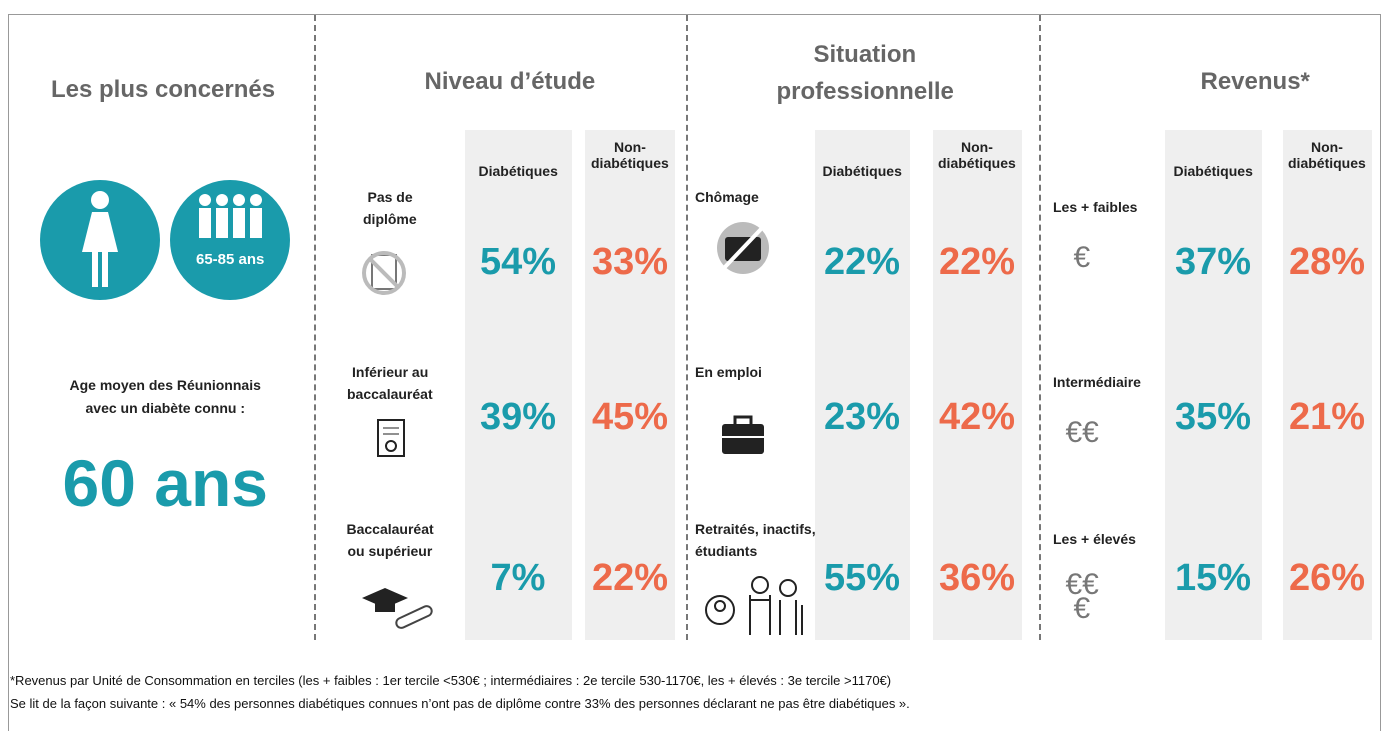 The width and height of the screenshot is (1387, 731). What do you see at coordinates (518, 262) in the screenshot?
I see `diabetic-value: 54%` at bounding box center [518, 262].